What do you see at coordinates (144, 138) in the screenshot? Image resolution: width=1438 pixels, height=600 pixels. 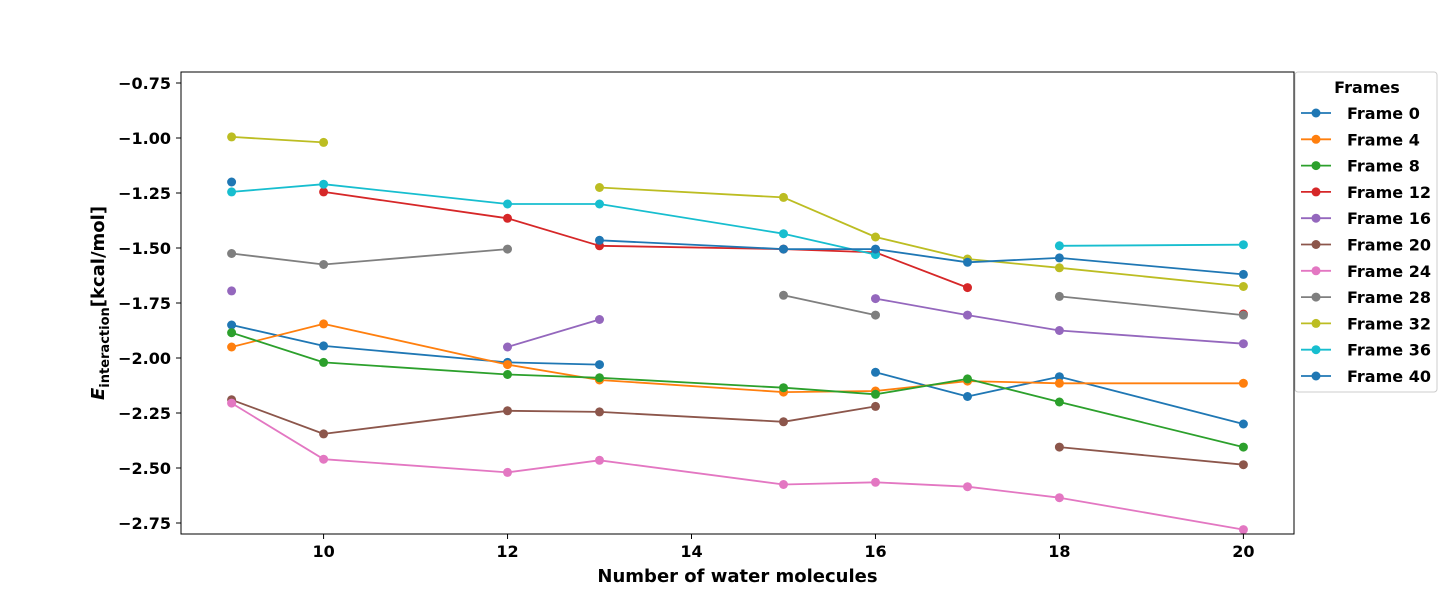 I see `y-tick-label: −1.00` at bounding box center [144, 138].